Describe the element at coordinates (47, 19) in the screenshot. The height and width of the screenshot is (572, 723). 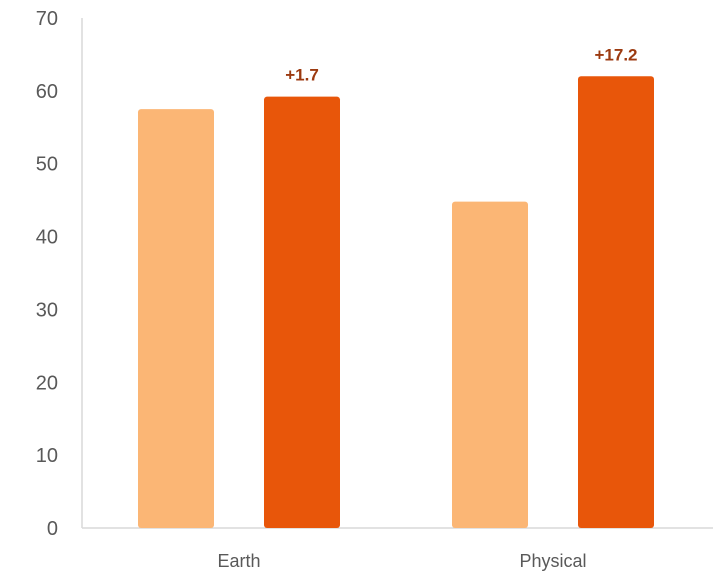
I see `y-tick-label: 70` at that location.